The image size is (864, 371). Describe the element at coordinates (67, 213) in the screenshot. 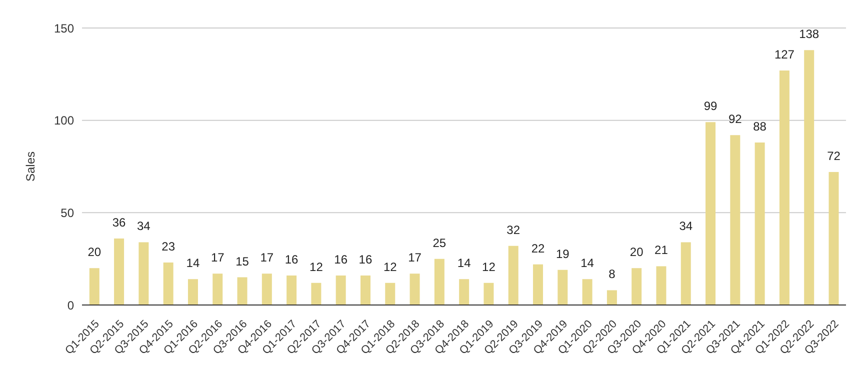

I see `y-tick-label: 50` at that location.